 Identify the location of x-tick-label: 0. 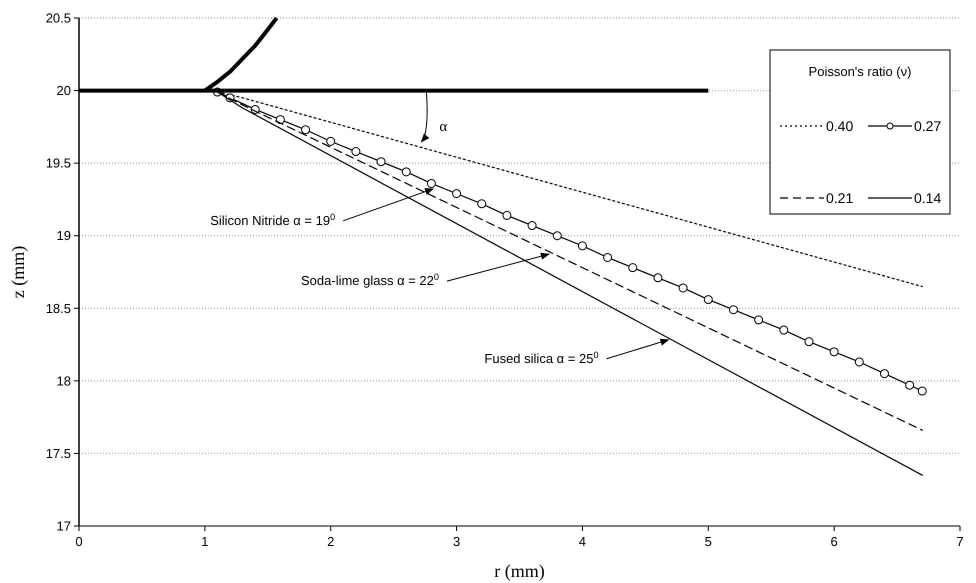
(79, 541).